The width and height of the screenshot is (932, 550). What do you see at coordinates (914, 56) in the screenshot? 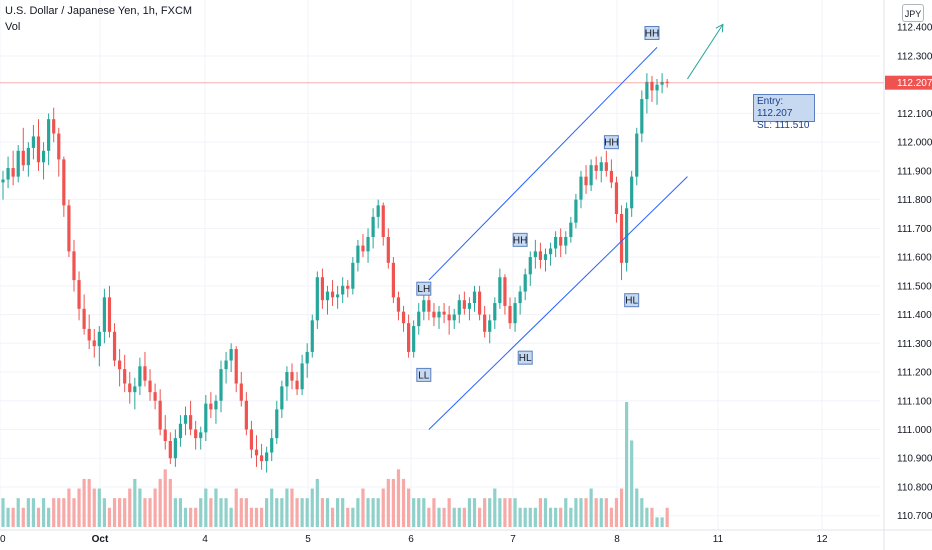
I see `price-tick-label: 112.300` at bounding box center [914, 56].